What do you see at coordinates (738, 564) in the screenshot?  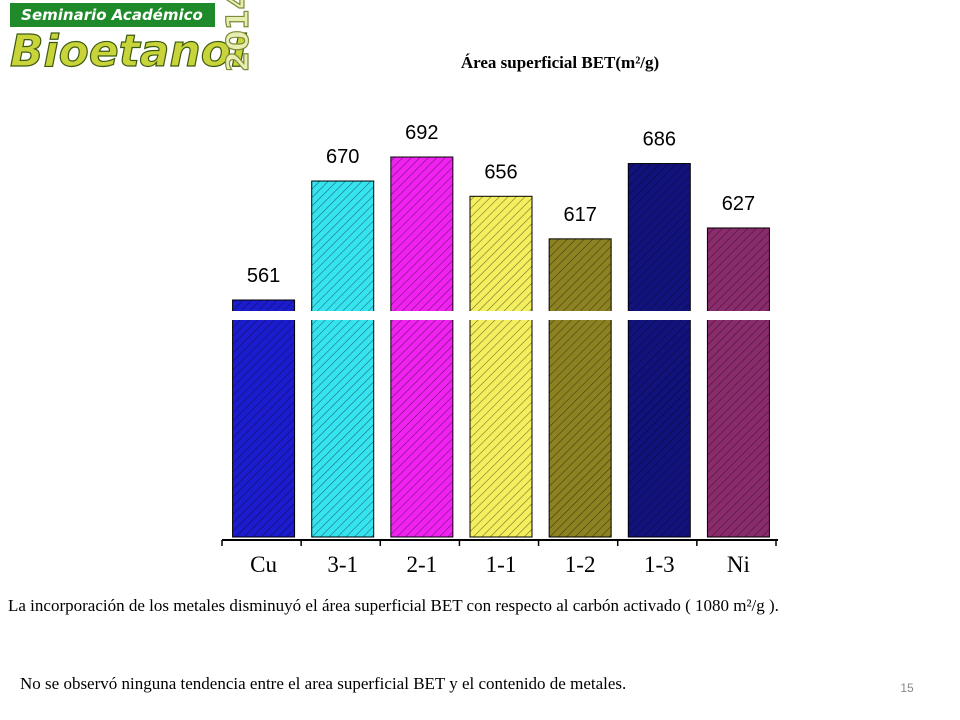 I see `x-tick-label: Ni` at bounding box center [738, 564].